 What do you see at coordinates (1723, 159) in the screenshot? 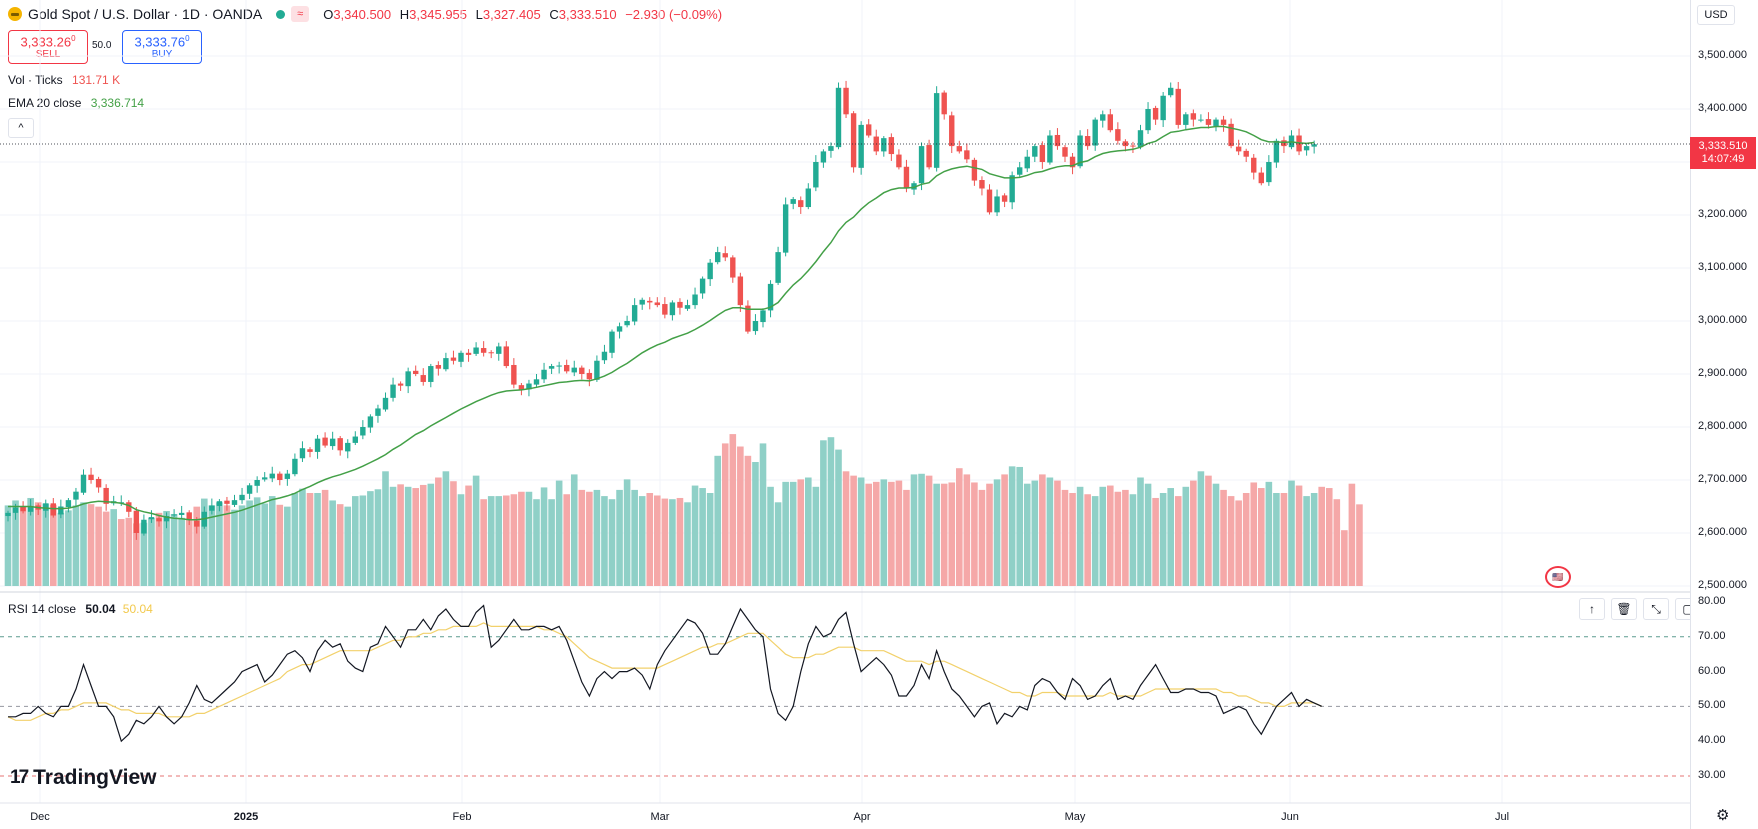
I see `bar-countdown: 14:07:49` at bounding box center [1723, 159].